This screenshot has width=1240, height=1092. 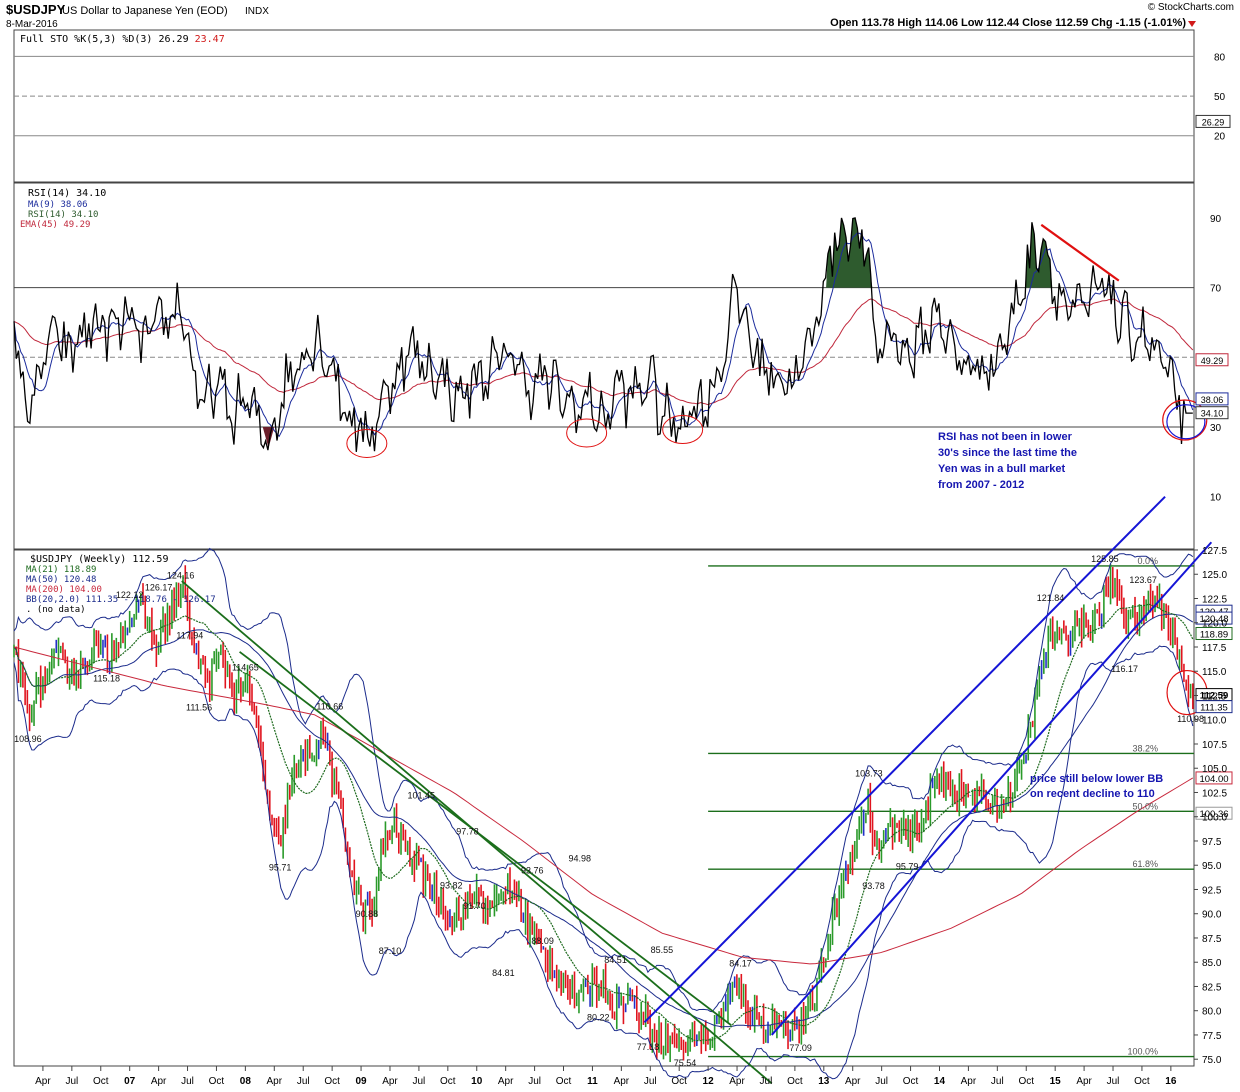 What do you see at coordinates (1214, 599) in the screenshot?
I see `price-tick-label: 122.5` at bounding box center [1214, 599].